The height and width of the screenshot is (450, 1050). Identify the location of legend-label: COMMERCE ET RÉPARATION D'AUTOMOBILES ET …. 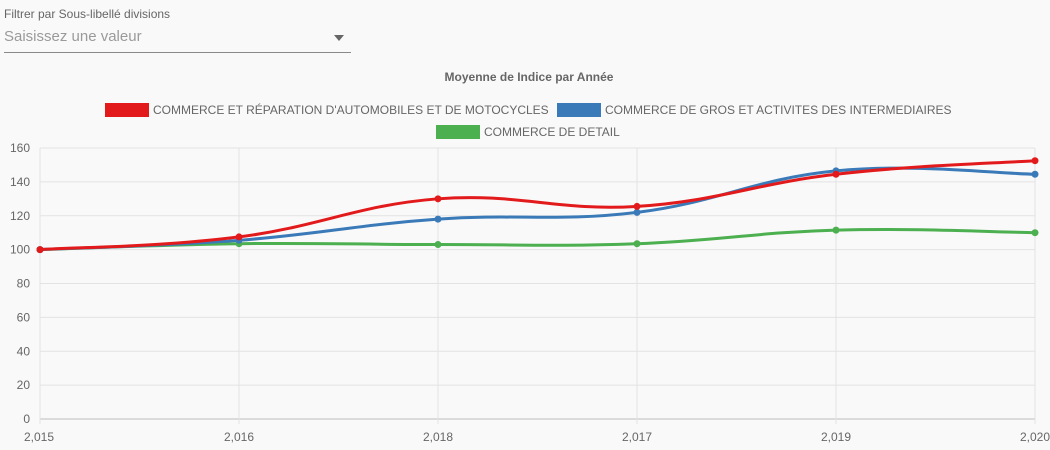
(351, 109).